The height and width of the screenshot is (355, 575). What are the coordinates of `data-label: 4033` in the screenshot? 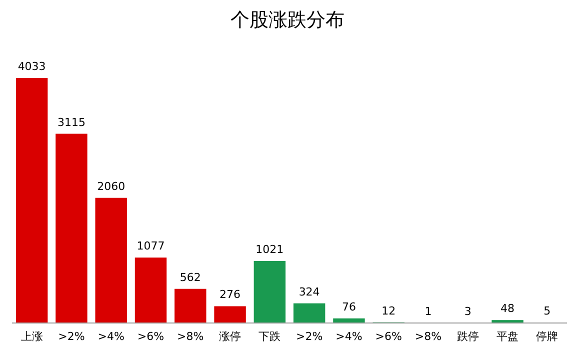 It's located at (32, 66).